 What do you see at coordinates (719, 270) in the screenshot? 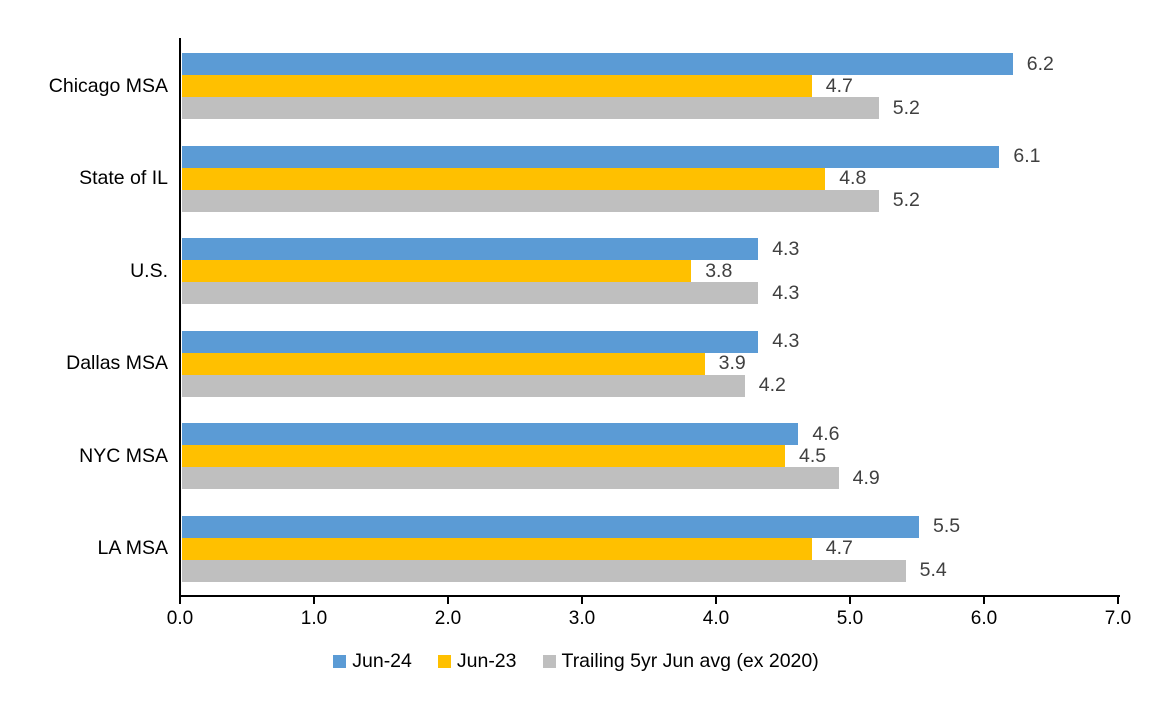
I see `bar-value-label: 3.8` at bounding box center [719, 270].